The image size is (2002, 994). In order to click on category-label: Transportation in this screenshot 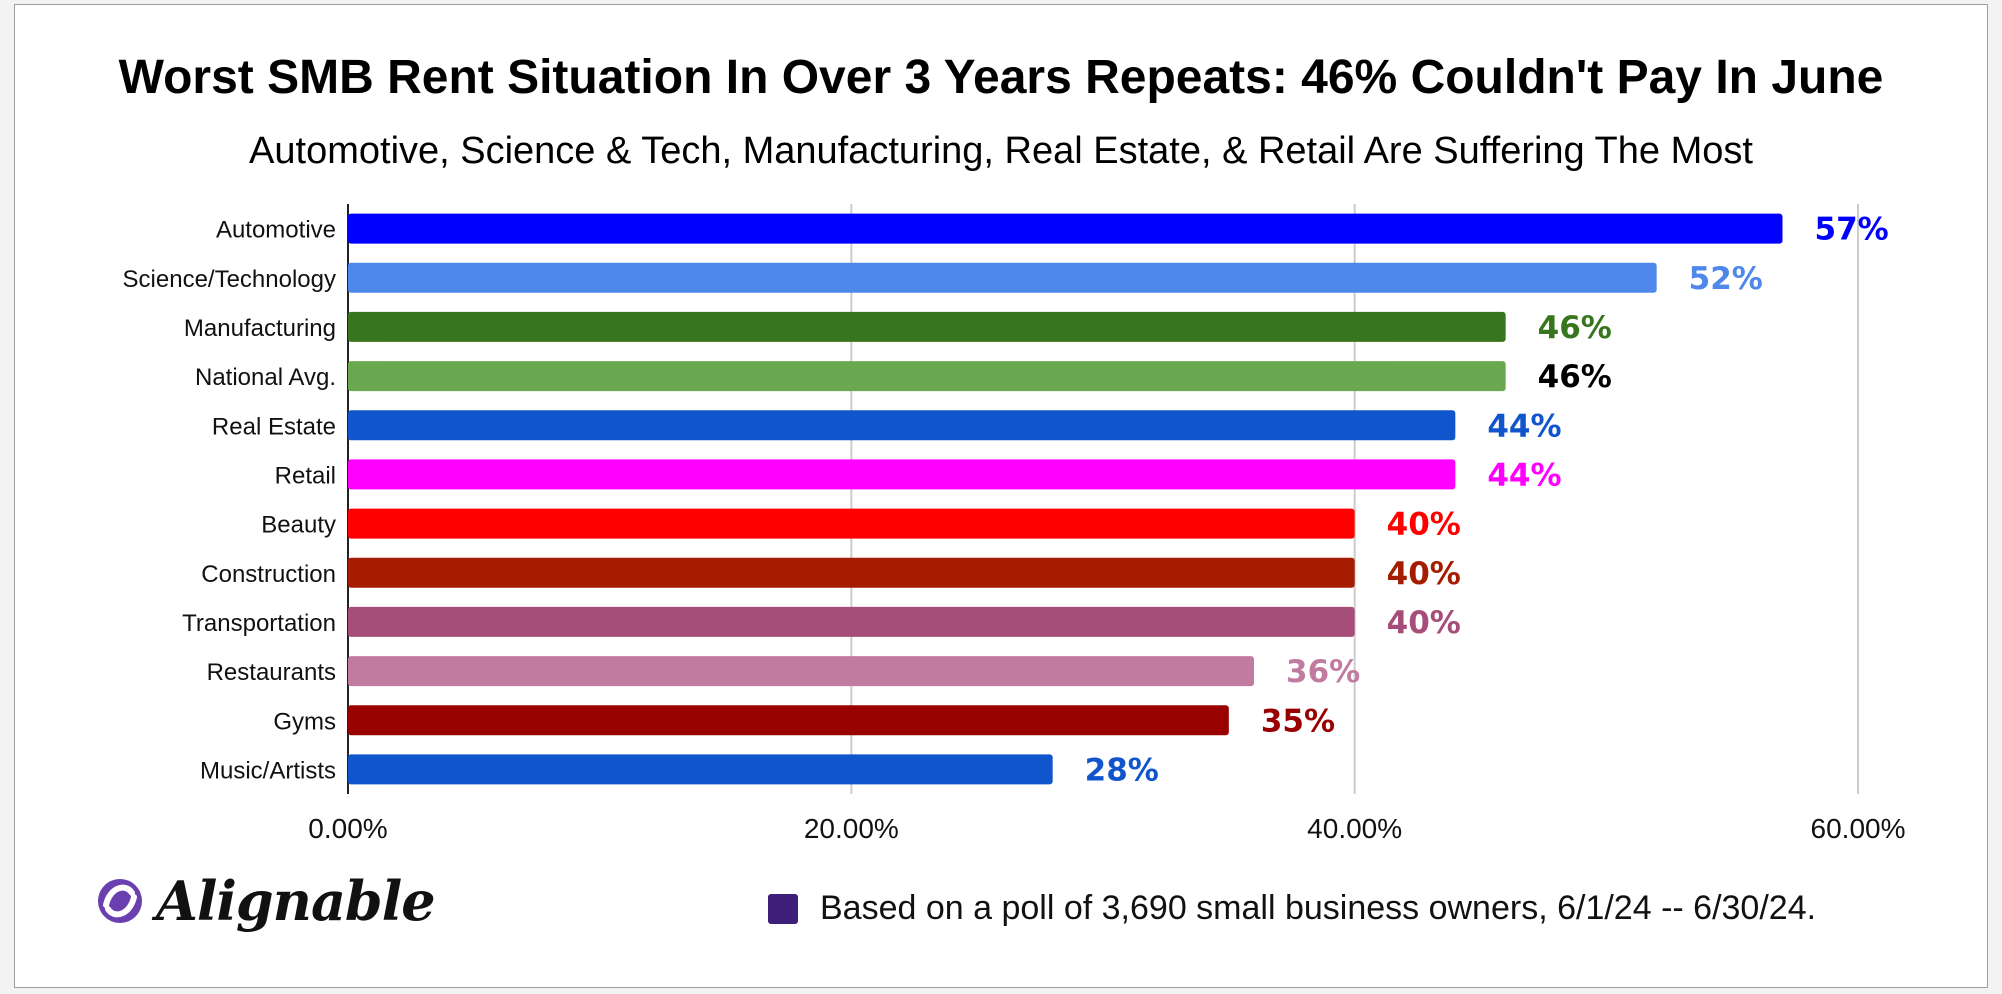, I will do `click(259, 623)`.